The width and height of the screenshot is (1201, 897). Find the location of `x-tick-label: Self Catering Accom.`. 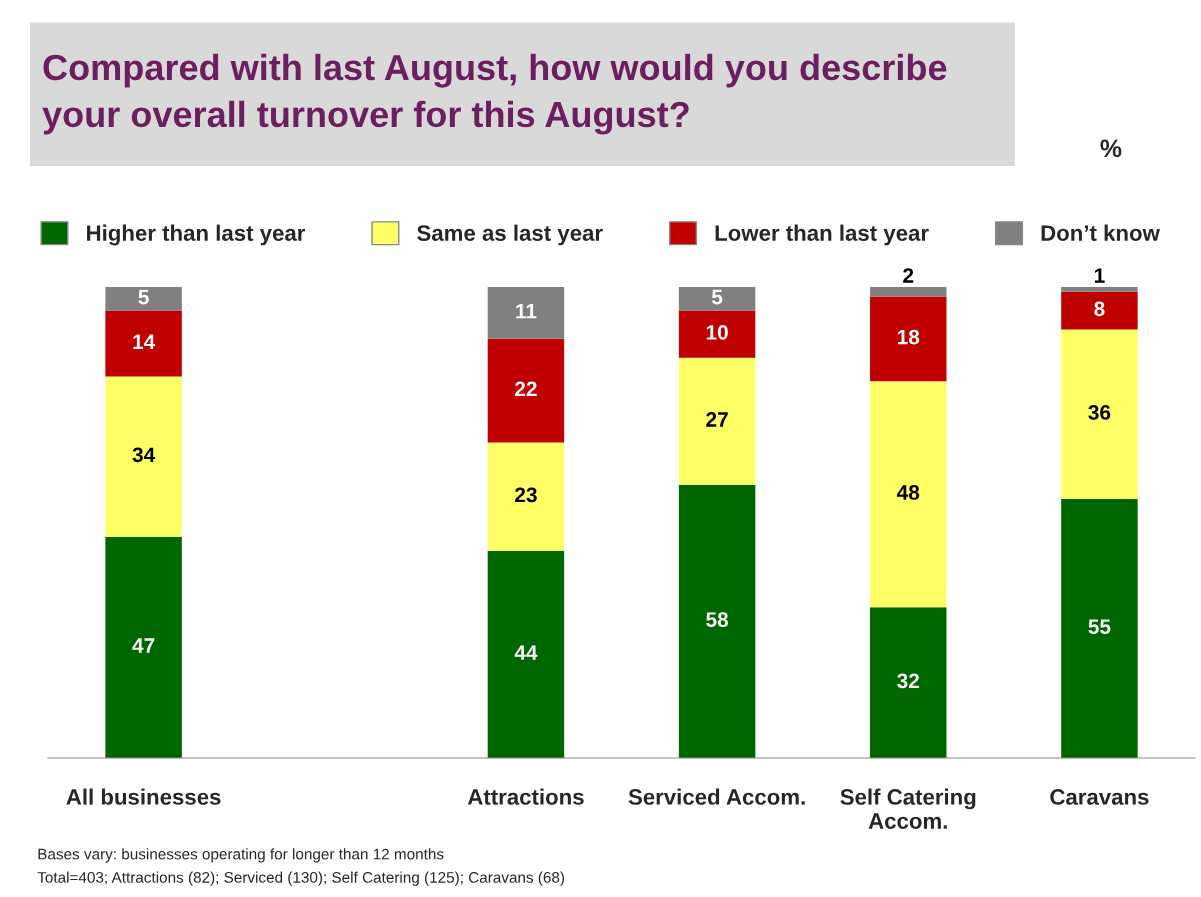

x-tick-label: Self Catering Accom. is located at coordinates (908, 808).